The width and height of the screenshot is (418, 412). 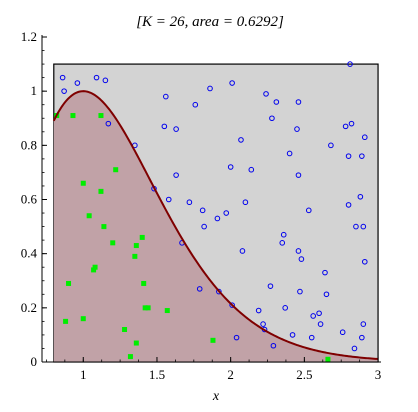 What do you see at coordinates (304, 374) in the screenshot?
I see `x-tick-label: 2.5` at bounding box center [304, 374].